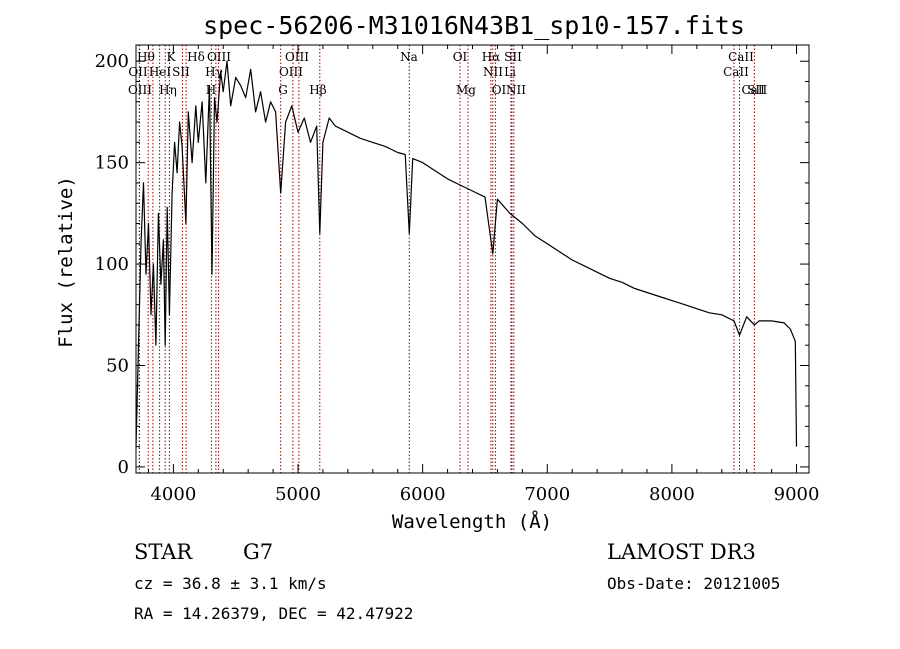 The width and height of the screenshot is (900, 649). Describe the element at coordinates (797, 494) in the screenshot. I see `x-tick-label: 9000` at that location.